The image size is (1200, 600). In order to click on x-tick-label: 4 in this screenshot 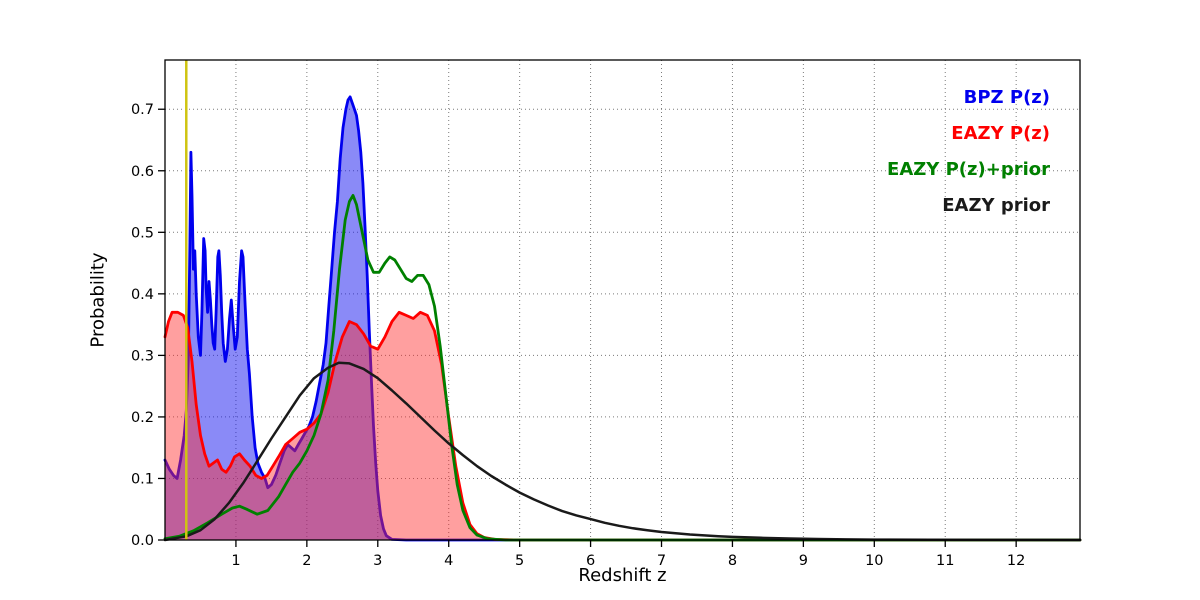, I will do `click(448, 561)`.